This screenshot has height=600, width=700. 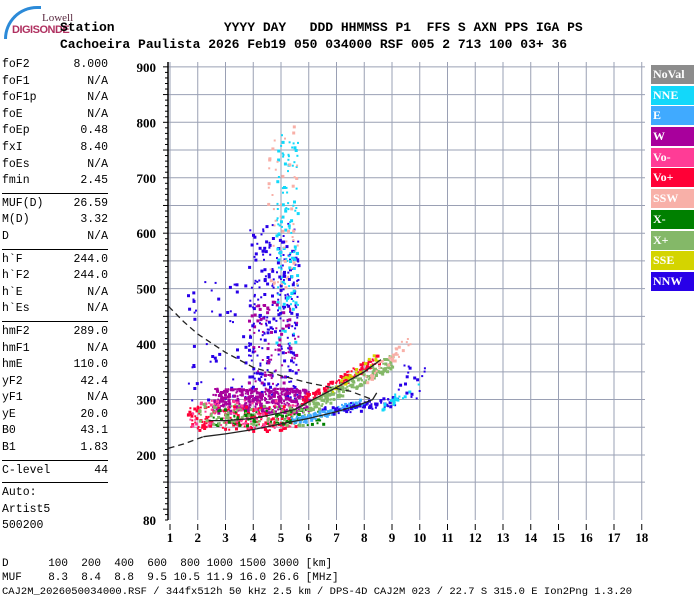 I want to click on param-name: foE, so click(x=12, y=114).